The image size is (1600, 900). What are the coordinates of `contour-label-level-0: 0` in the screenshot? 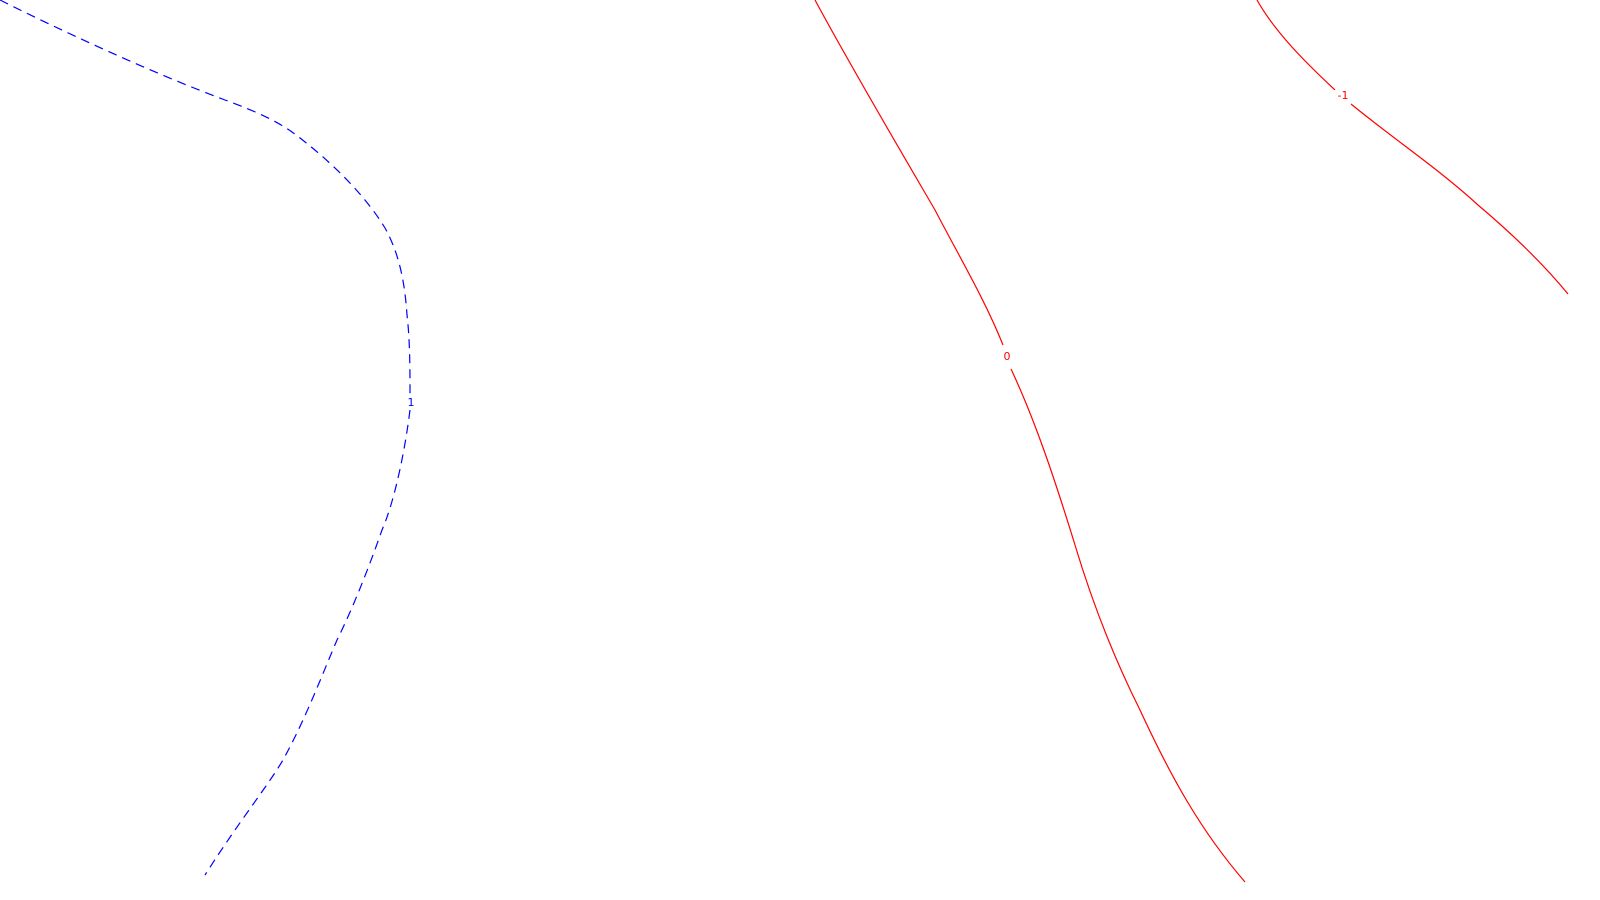 It's located at (1007, 356).